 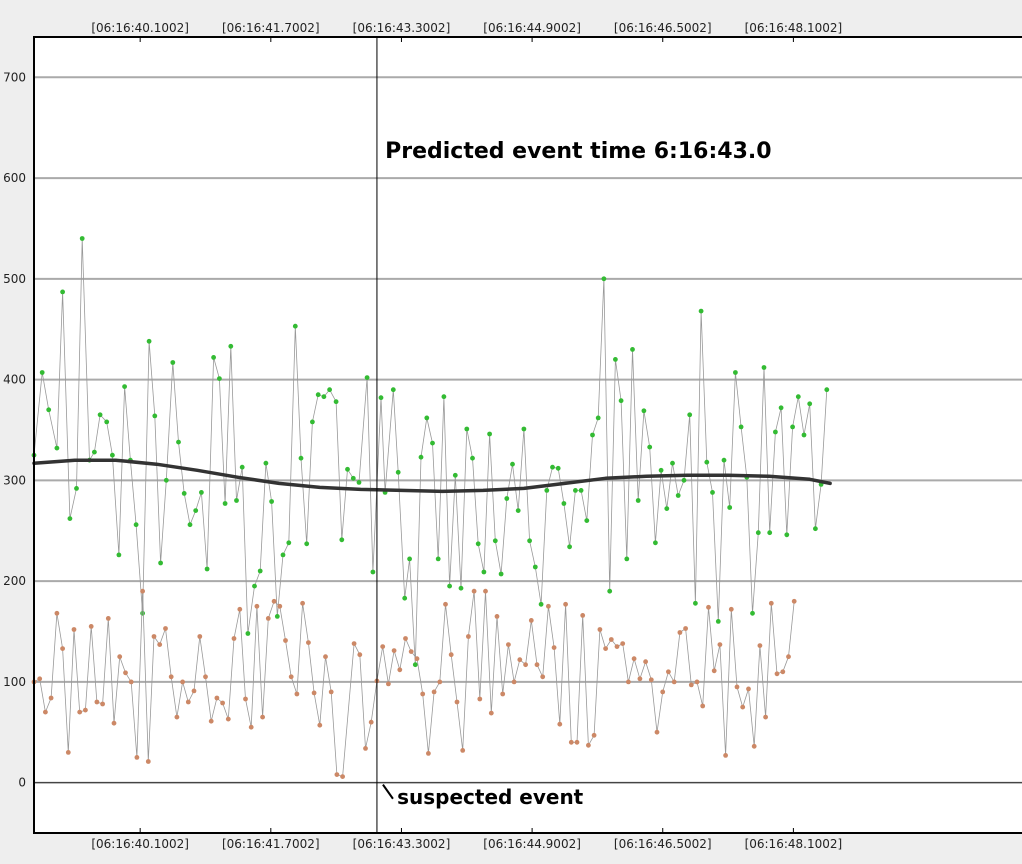 What do you see at coordinates (140, 28) in the screenshot?
I see `x-tick-label-top: [06:16:40.1002]` at bounding box center [140, 28].